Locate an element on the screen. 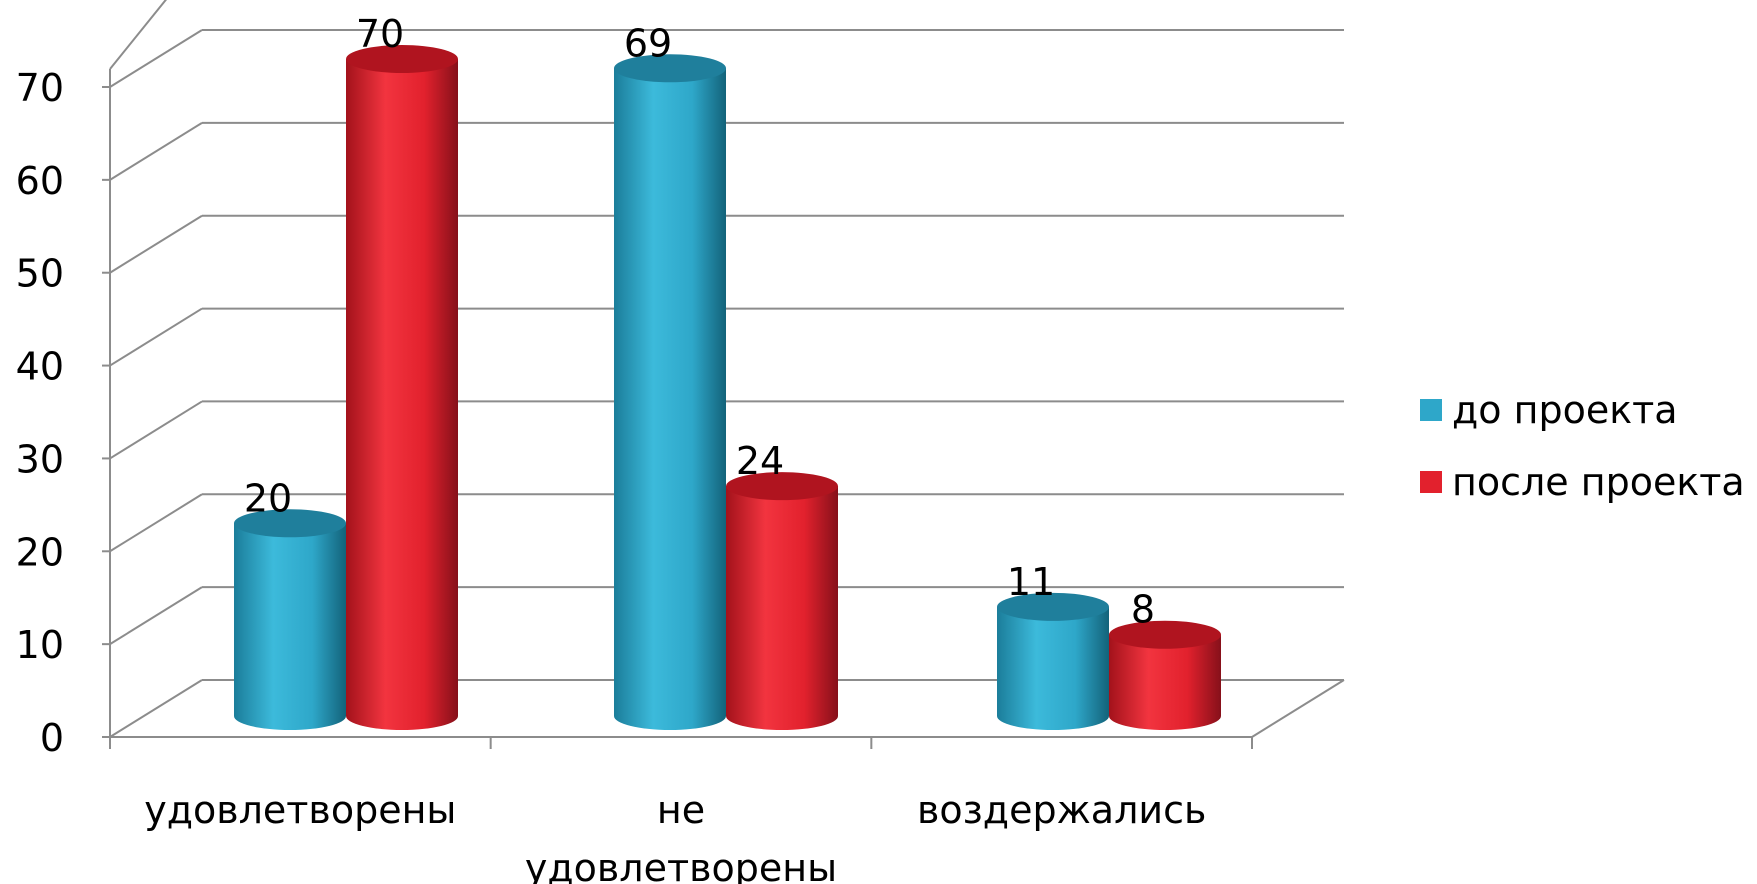 This screenshot has height=884, width=1757. data-label: 11 is located at coordinates (1031, 582).